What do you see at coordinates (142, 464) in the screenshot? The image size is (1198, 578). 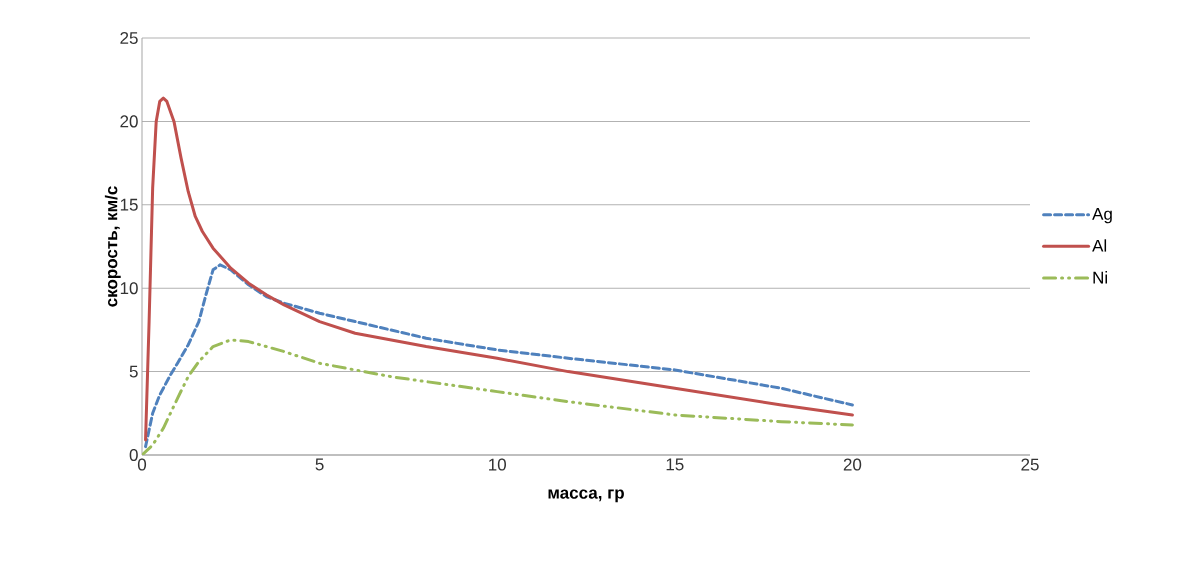 I see `x-tick-label: 0` at bounding box center [142, 464].